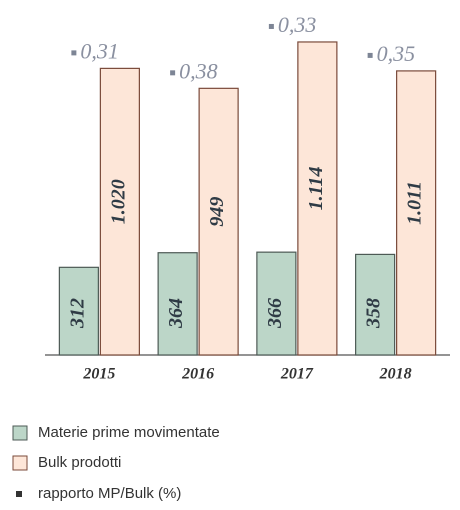 The height and width of the screenshot is (510, 460). Describe the element at coordinates (374, 313) in the screenshot. I see `value-label: 358` at that location.